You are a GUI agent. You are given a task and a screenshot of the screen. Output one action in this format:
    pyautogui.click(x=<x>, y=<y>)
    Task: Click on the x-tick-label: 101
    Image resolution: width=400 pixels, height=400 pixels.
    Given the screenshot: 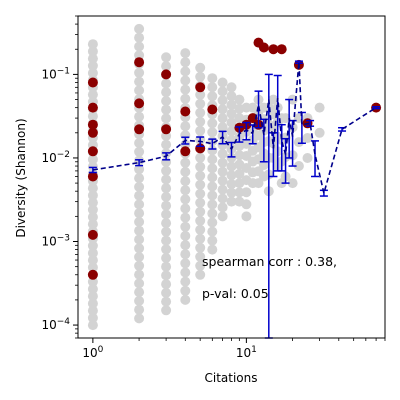 What is the action you would take?
    pyautogui.click(x=246, y=352)
    